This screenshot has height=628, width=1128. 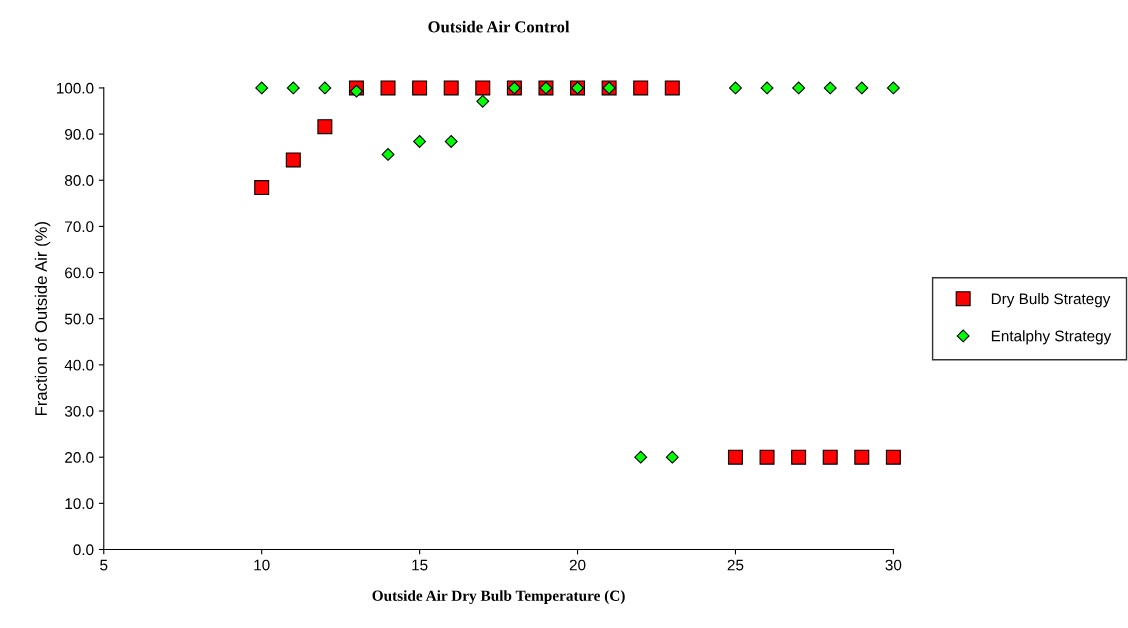 I want to click on x-tick-label: 20, so click(x=577, y=565).